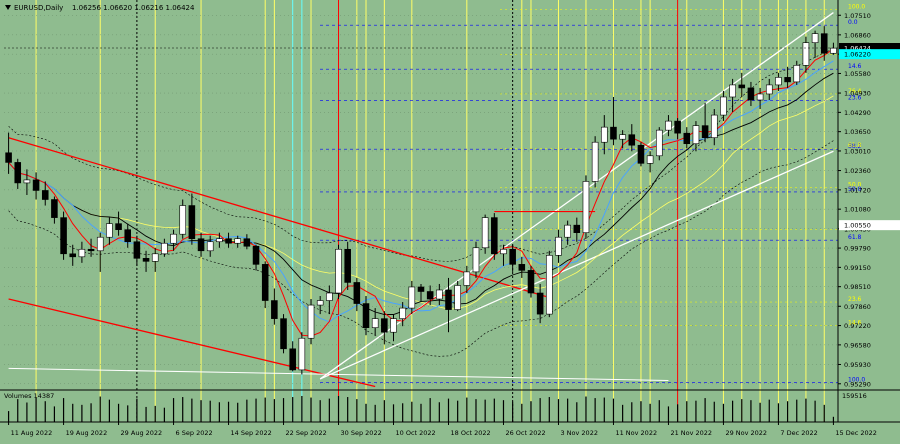  What do you see at coordinates (38, 8) in the screenshot?
I see `symbol-label: EURUSD,Daily` at bounding box center [38, 8].